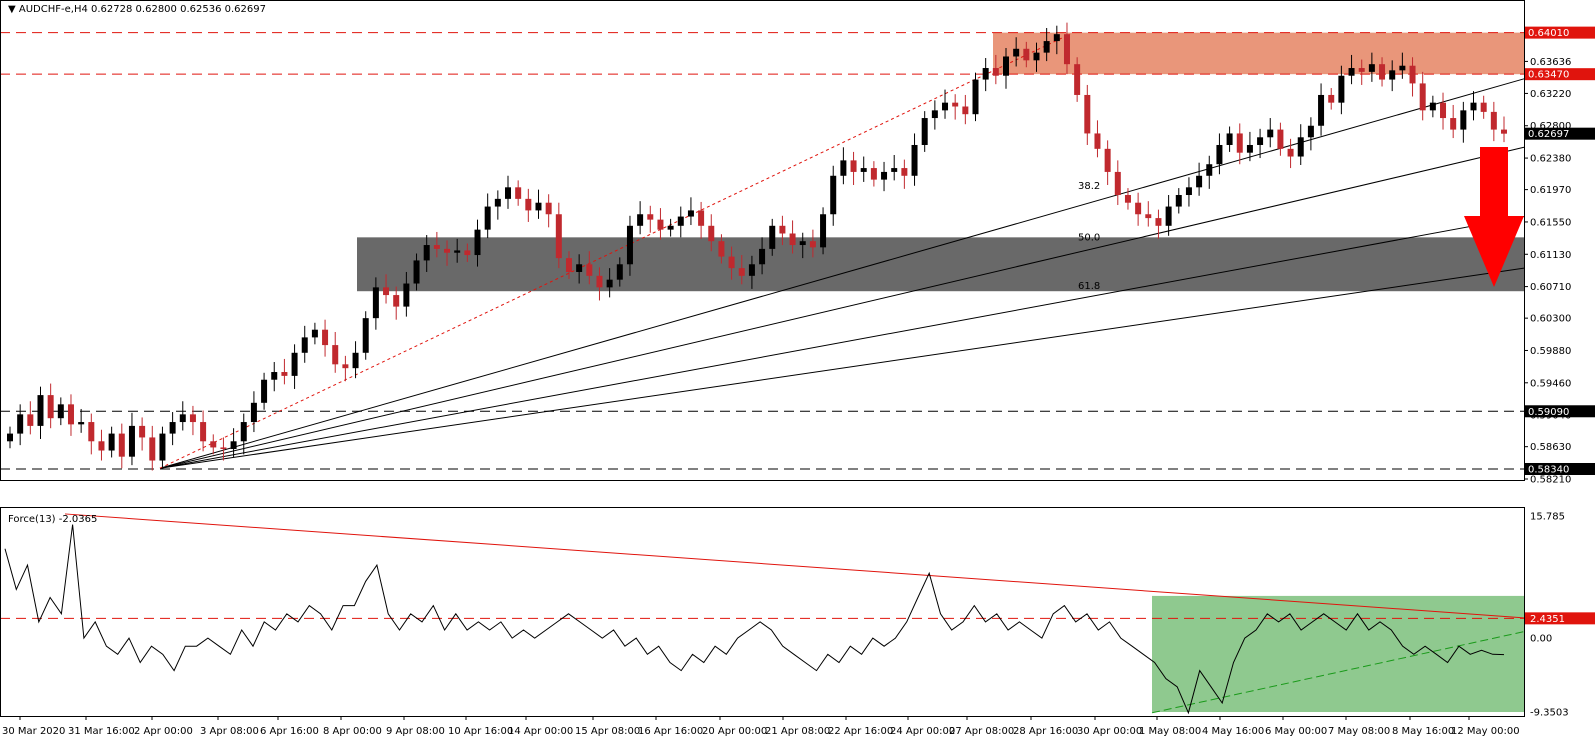 The width and height of the screenshot is (1596, 751). Describe the element at coordinates (1548, 75) in the screenshot. I see `level-badge-label: 0.63470` at that location.